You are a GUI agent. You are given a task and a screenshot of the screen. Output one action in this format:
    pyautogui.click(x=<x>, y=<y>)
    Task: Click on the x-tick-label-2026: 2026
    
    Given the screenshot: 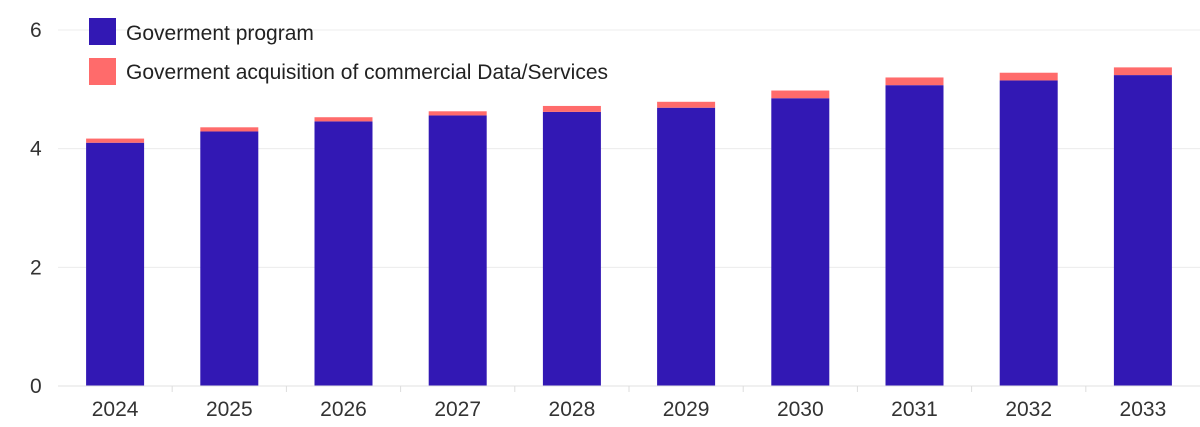 What is the action you would take?
    pyautogui.click(x=343, y=409)
    